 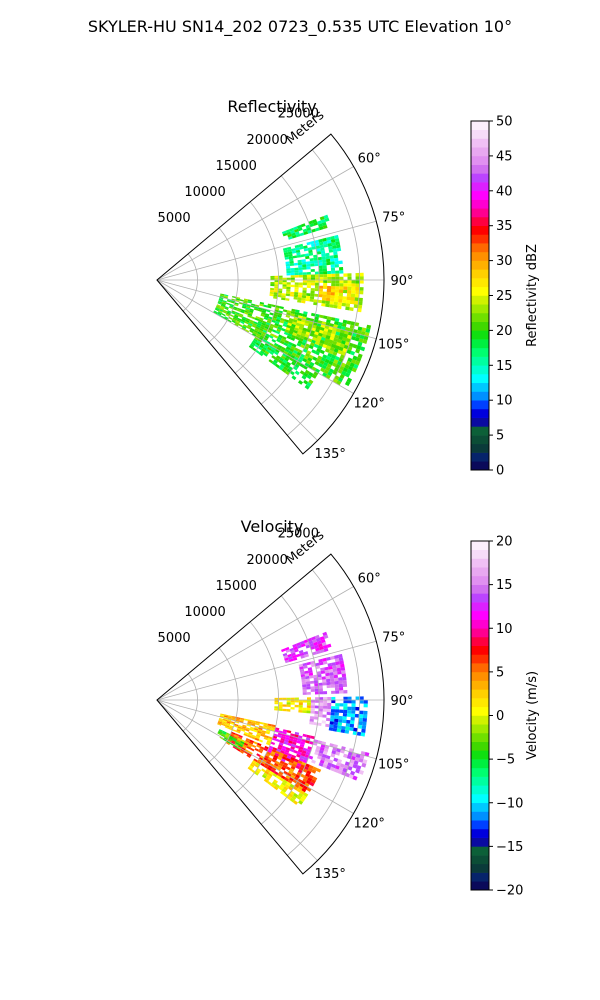 I want to click on azimuth-tick-label: 75°, so click(x=393, y=218).